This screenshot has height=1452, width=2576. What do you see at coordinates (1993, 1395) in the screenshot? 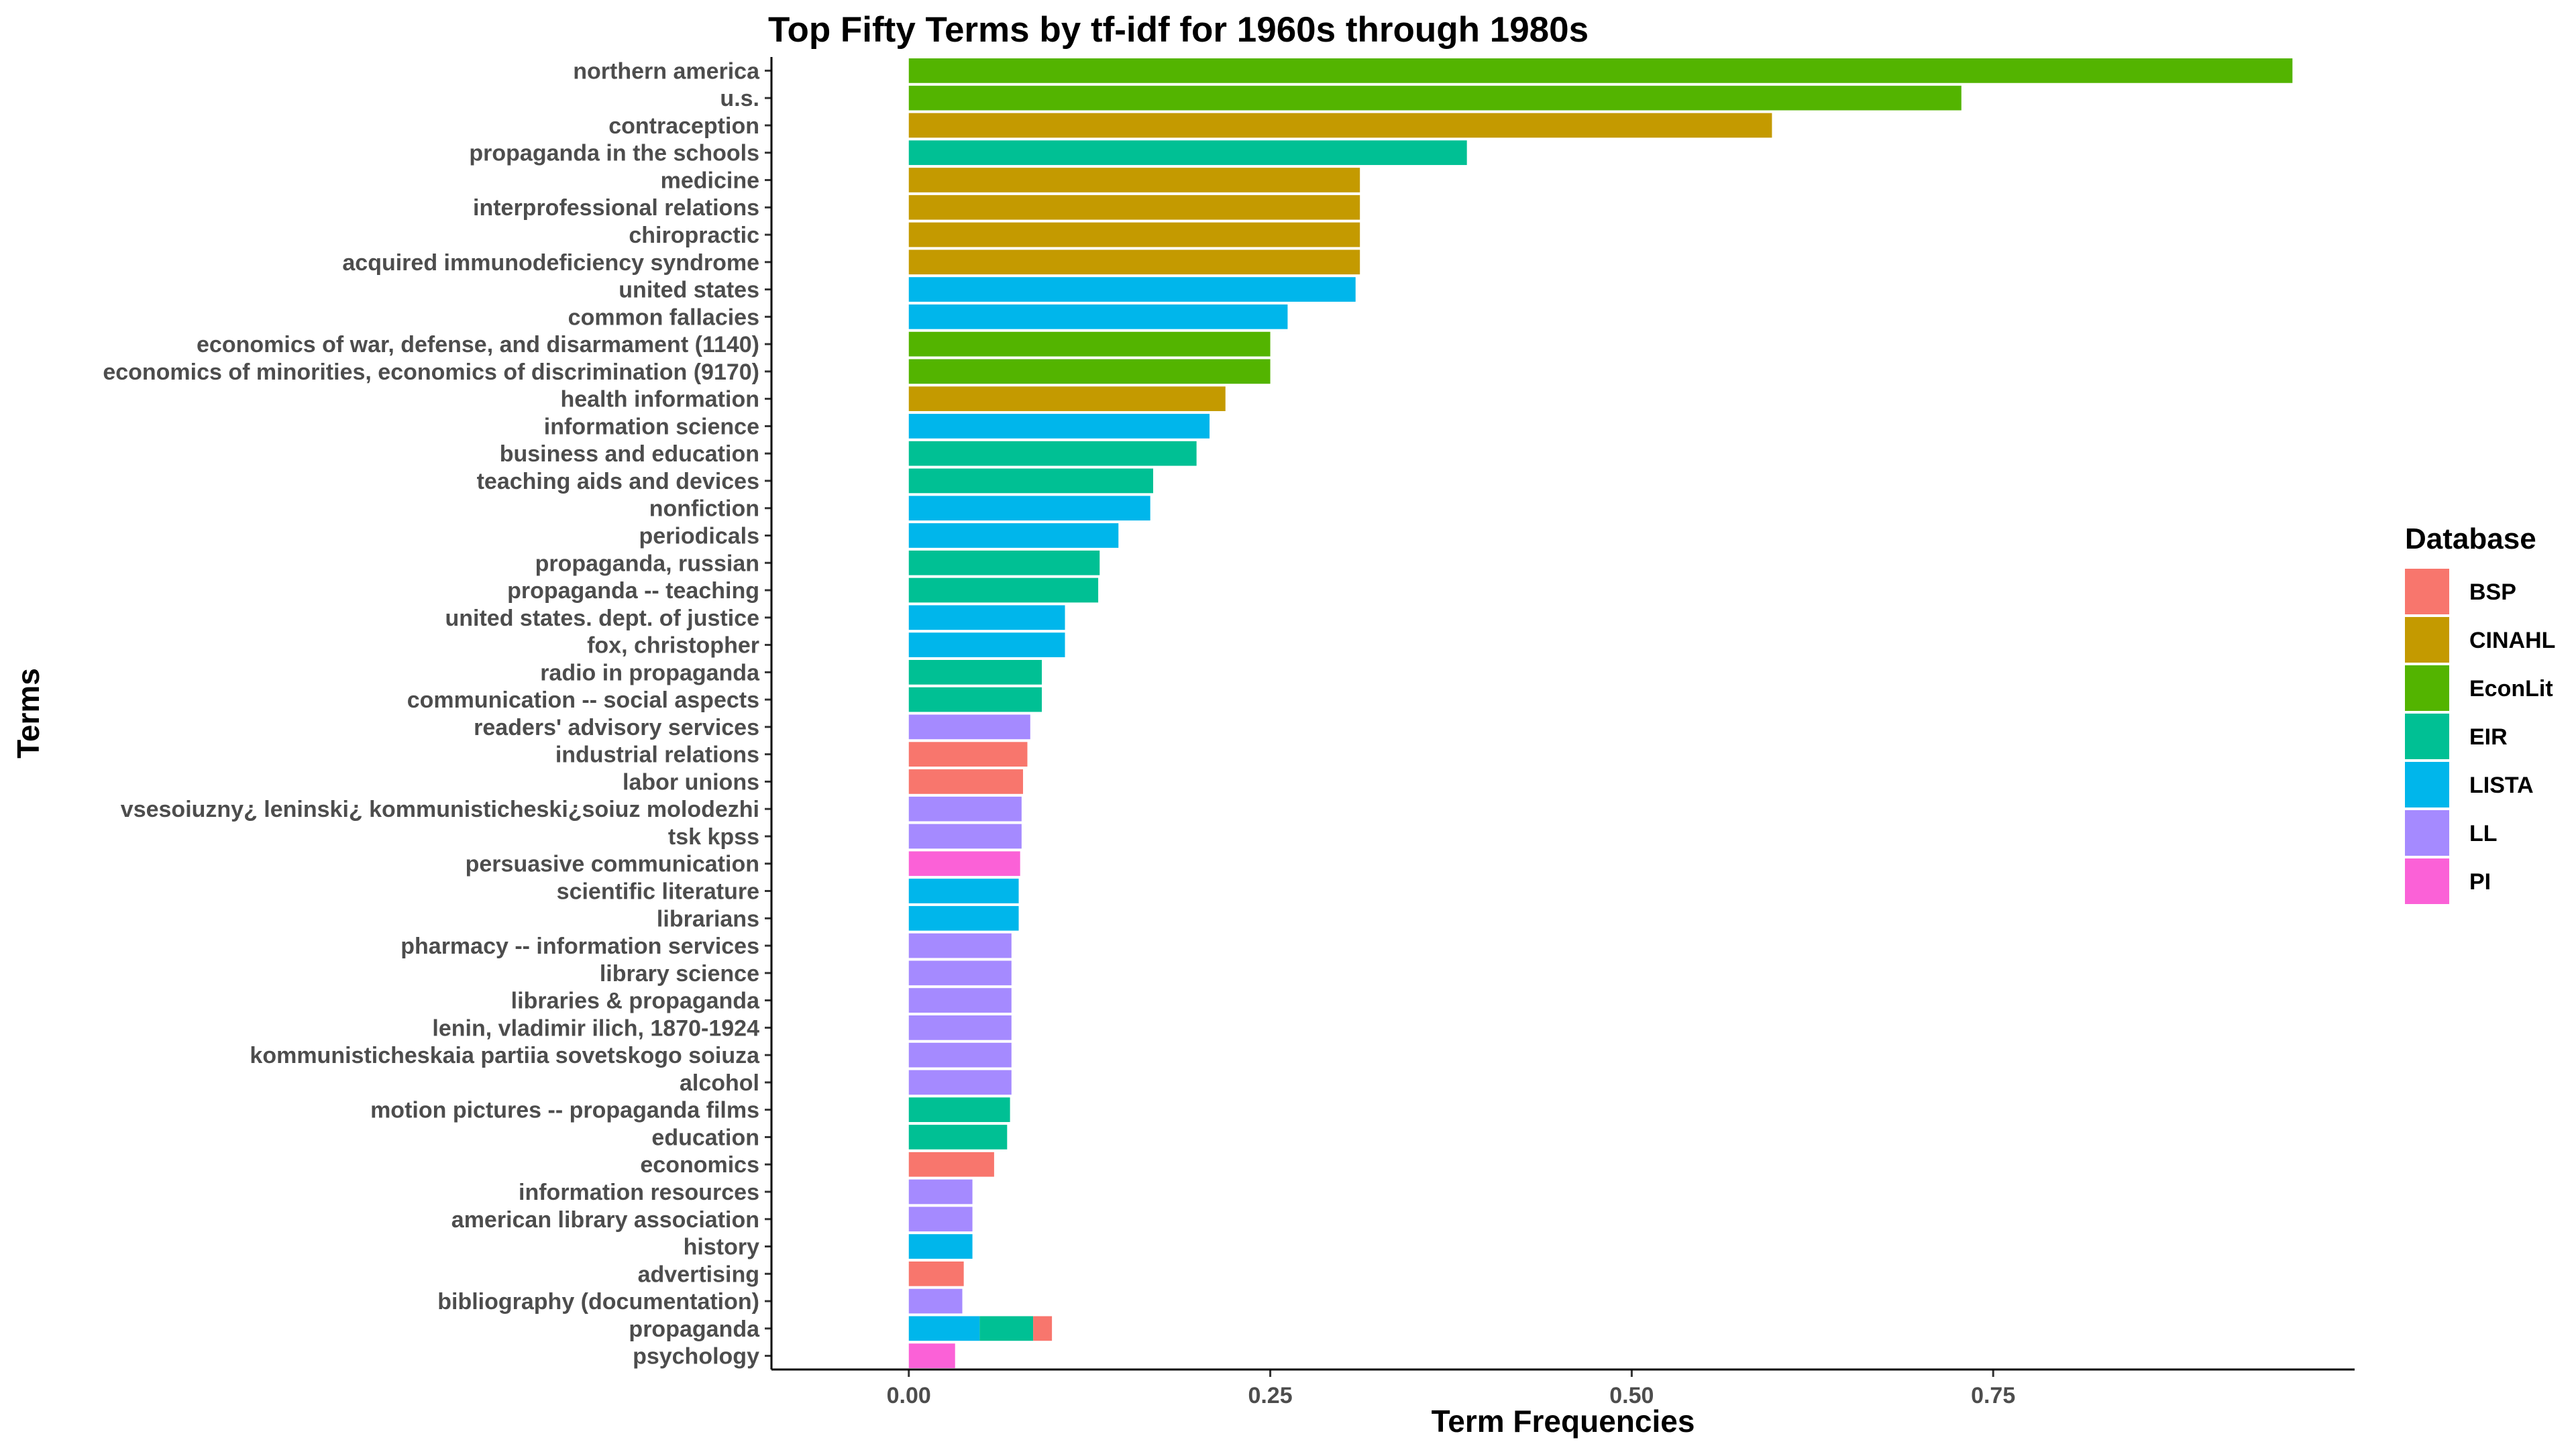
I see `x-tick-label: 0.75` at bounding box center [1993, 1395].